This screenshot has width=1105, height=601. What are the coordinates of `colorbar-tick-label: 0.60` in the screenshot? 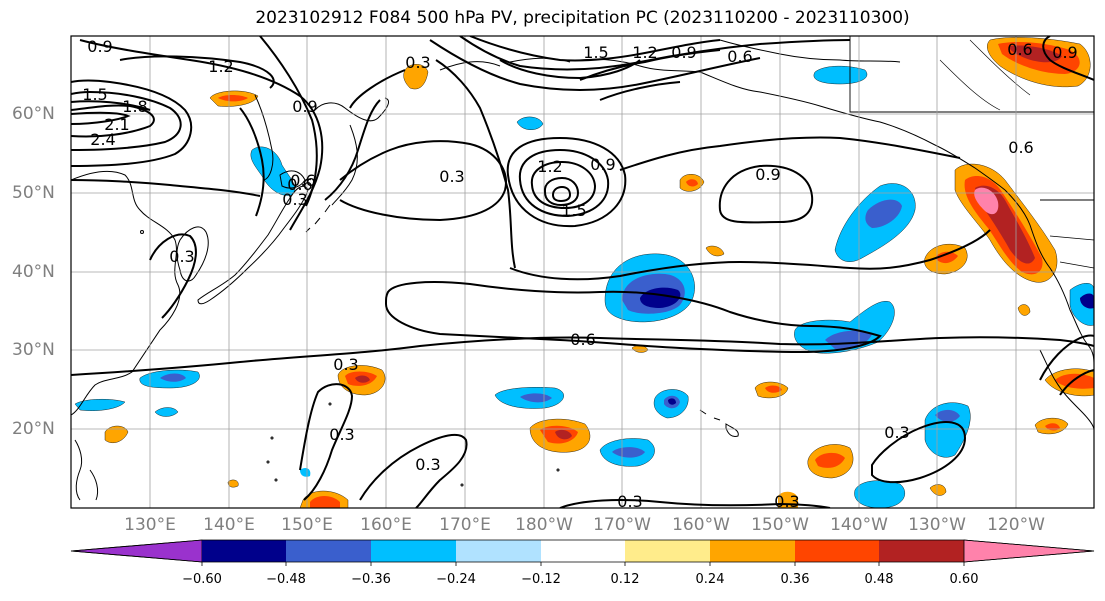 It's located at (964, 579).